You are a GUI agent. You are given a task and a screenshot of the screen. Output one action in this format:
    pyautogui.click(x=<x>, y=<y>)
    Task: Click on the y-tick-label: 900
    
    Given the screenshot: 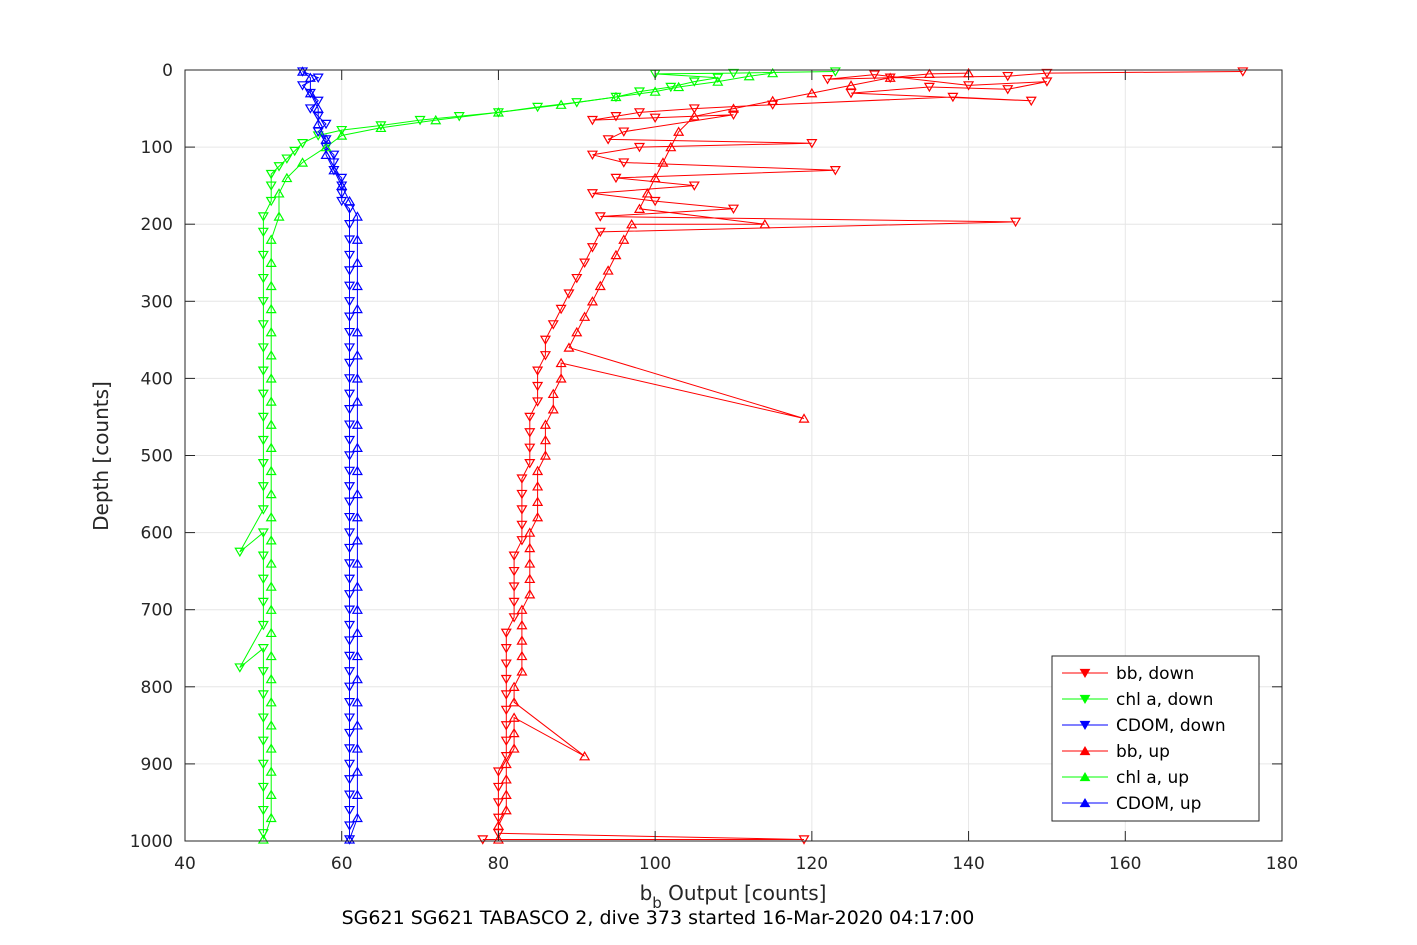 What is the action you would take?
    pyautogui.click(x=157, y=765)
    